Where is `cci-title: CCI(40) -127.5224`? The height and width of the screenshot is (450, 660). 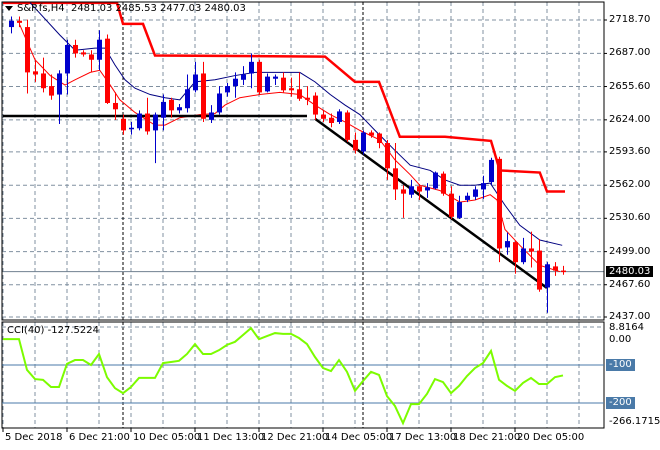 cci-title: CCI(40) -127.5224 is located at coordinates (53, 330).